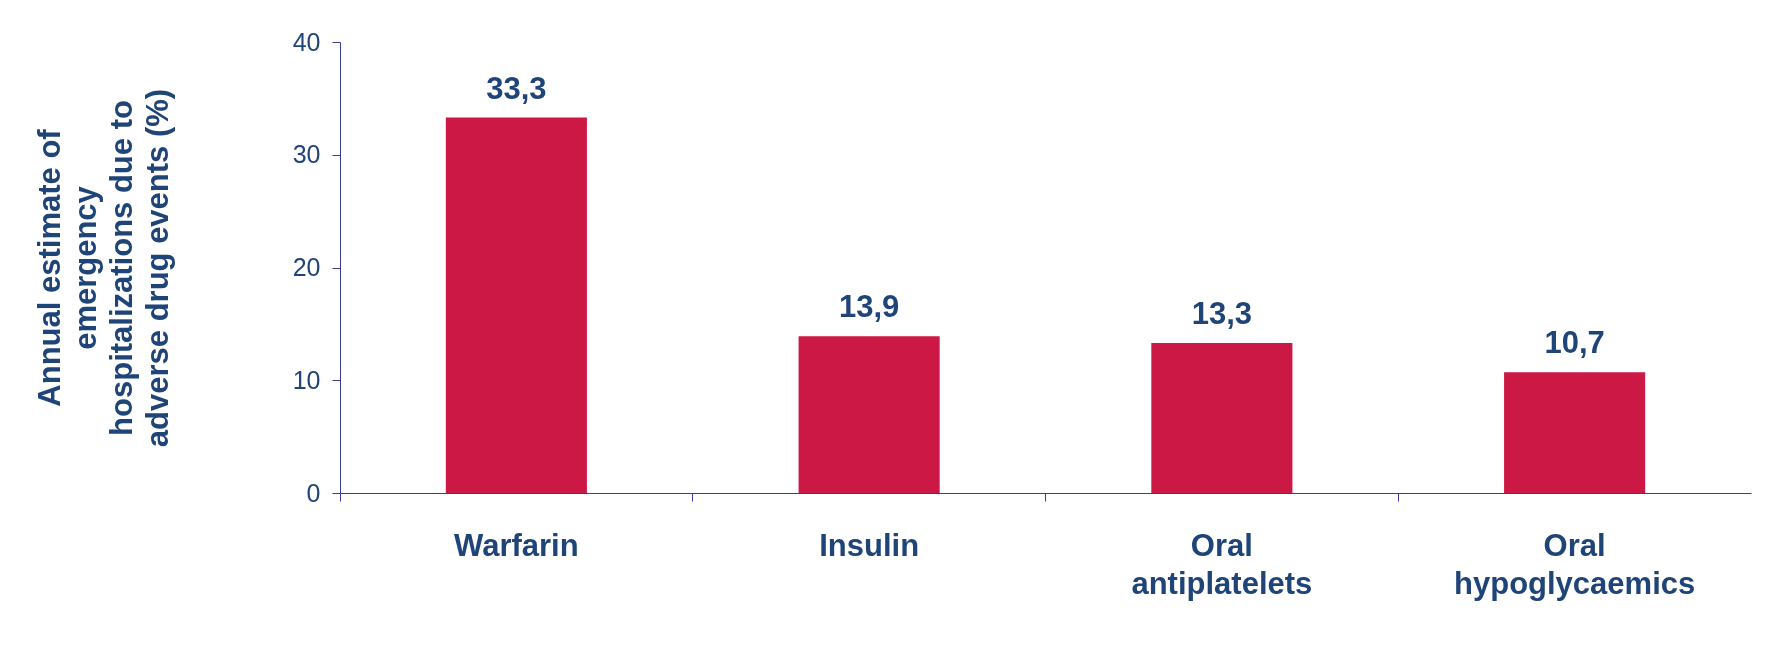 The height and width of the screenshot is (654, 1786). What do you see at coordinates (516, 545) in the screenshot?
I see `x-tick-label: Warfarin` at bounding box center [516, 545].